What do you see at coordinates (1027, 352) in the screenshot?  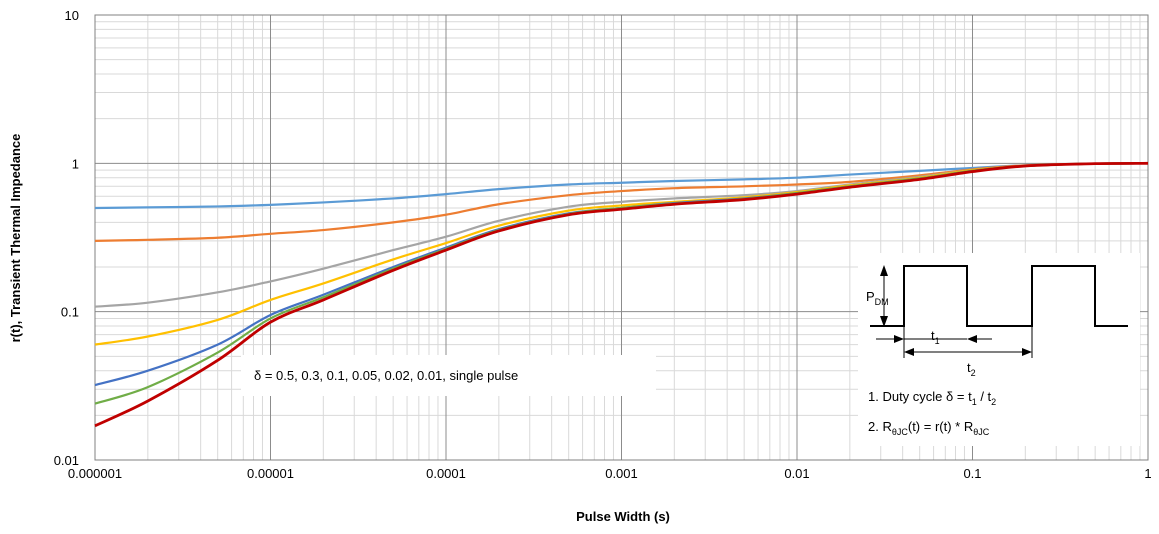 I see `t2-arrow-right` at bounding box center [1027, 352].